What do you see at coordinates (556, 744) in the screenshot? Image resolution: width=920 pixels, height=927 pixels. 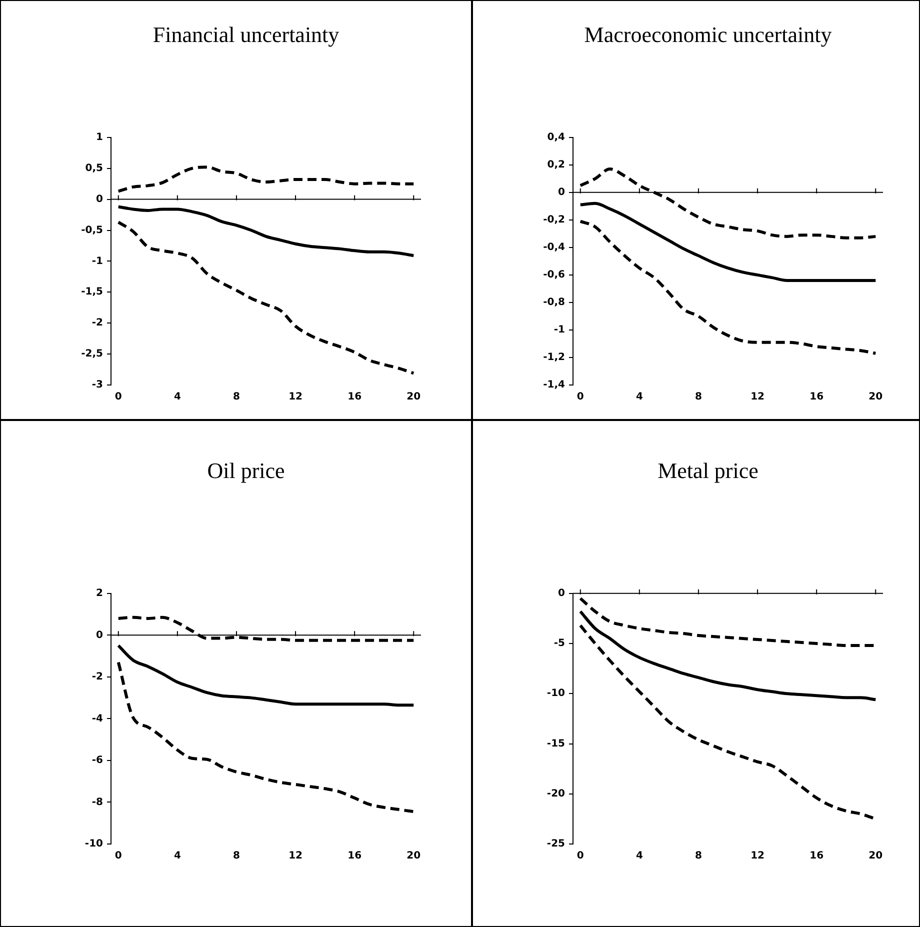 I see `y-tick-label: -15` at bounding box center [556, 744].